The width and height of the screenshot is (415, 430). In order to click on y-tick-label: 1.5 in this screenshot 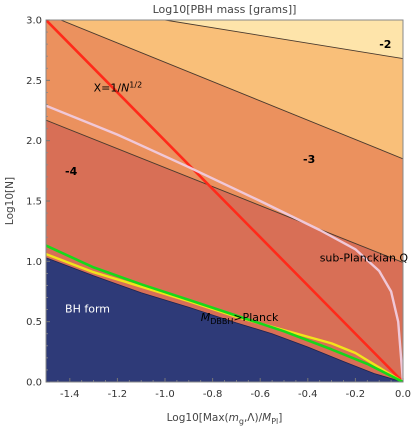, I will do `click(34, 202)`.